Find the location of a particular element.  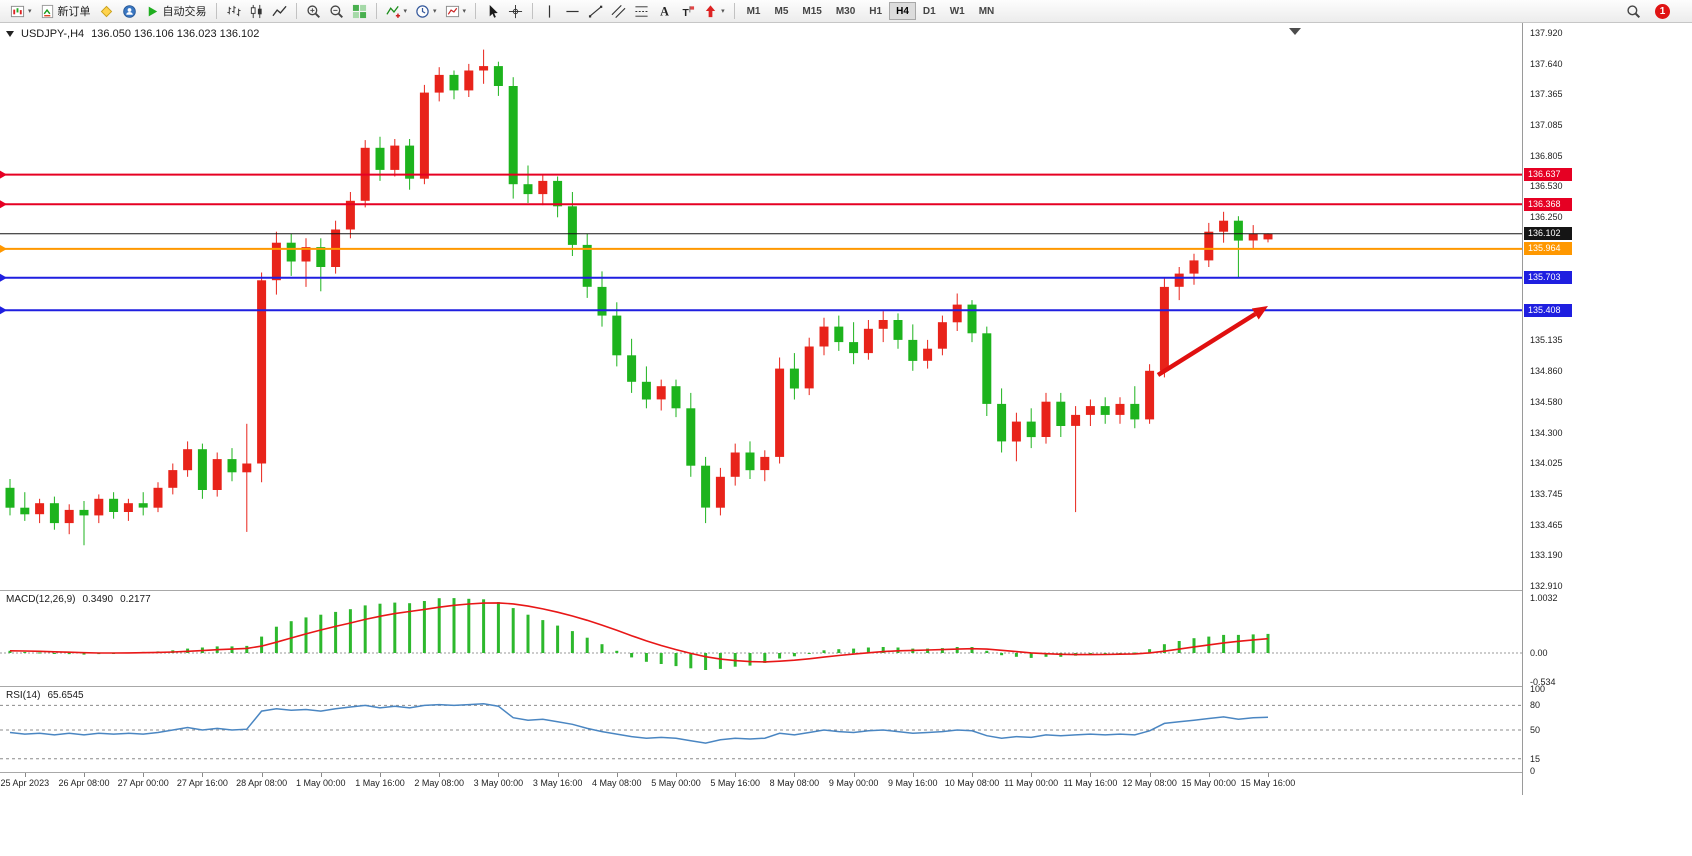

timeframe-w1-button: W1 is located at coordinates (957, 11).